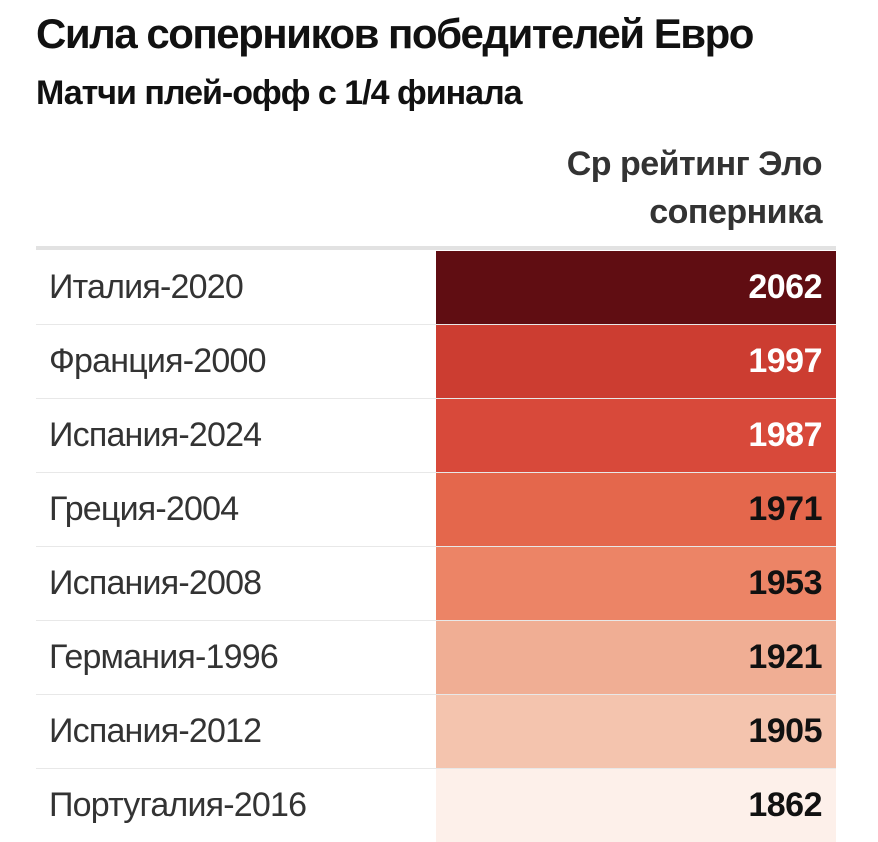 Image resolution: width=878 pixels, height=842 pixels. Describe the element at coordinates (735, 212) in the screenshot. I see `column-header-line2: соперника` at that location.